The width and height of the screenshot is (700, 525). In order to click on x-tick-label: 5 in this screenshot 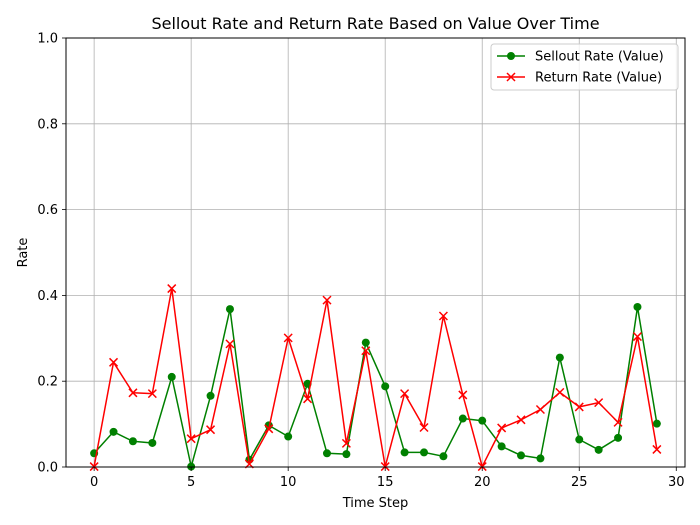, I will do `click(191, 482)`.